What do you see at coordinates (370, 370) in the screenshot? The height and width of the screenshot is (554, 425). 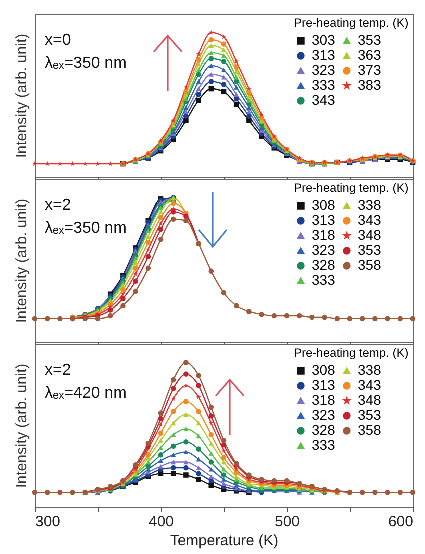 I see `legend-label: 338` at bounding box center [370, 370].